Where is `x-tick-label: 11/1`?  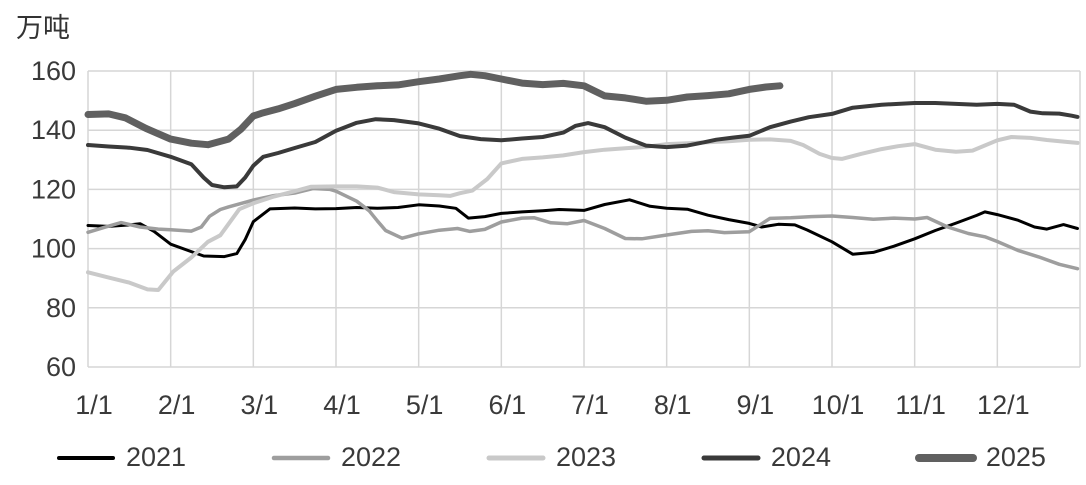
x-tick-label: 11/1 is located at coordinates (920, 405).